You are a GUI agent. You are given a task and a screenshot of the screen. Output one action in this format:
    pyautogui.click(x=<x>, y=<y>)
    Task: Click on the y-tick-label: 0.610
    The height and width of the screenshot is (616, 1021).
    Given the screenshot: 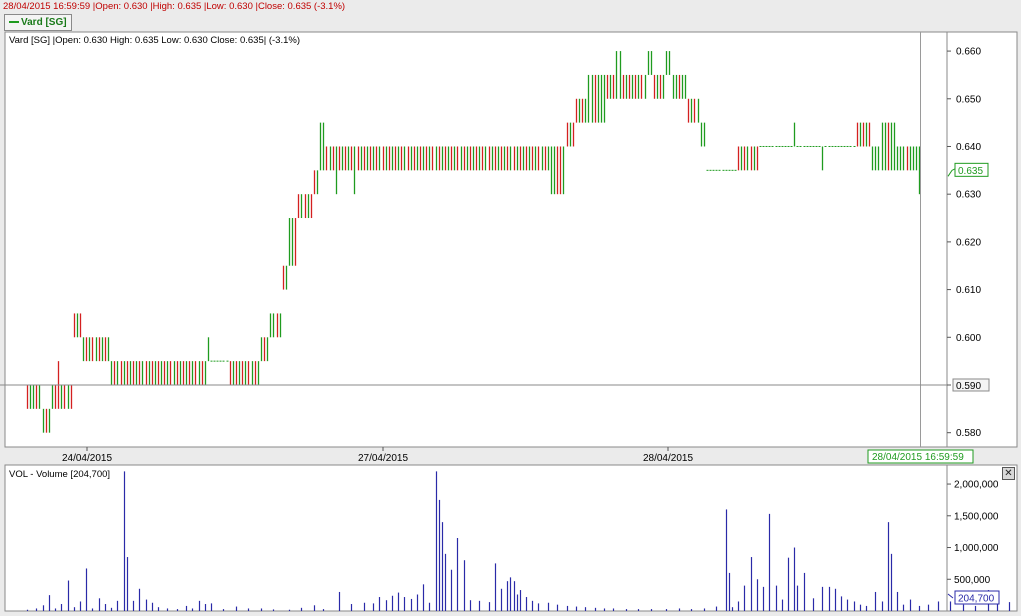 What is the action you would take?
    pyautogui.click(x=968, y=290)
    